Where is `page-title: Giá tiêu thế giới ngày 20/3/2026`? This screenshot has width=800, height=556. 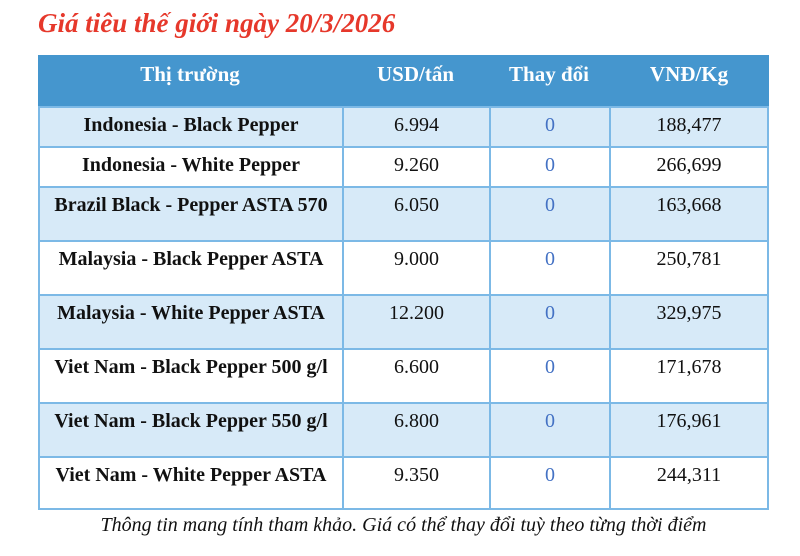 page-title: Giá tiêu thế giới ngày 20/3/2026 is located at coordinates (217, 23).